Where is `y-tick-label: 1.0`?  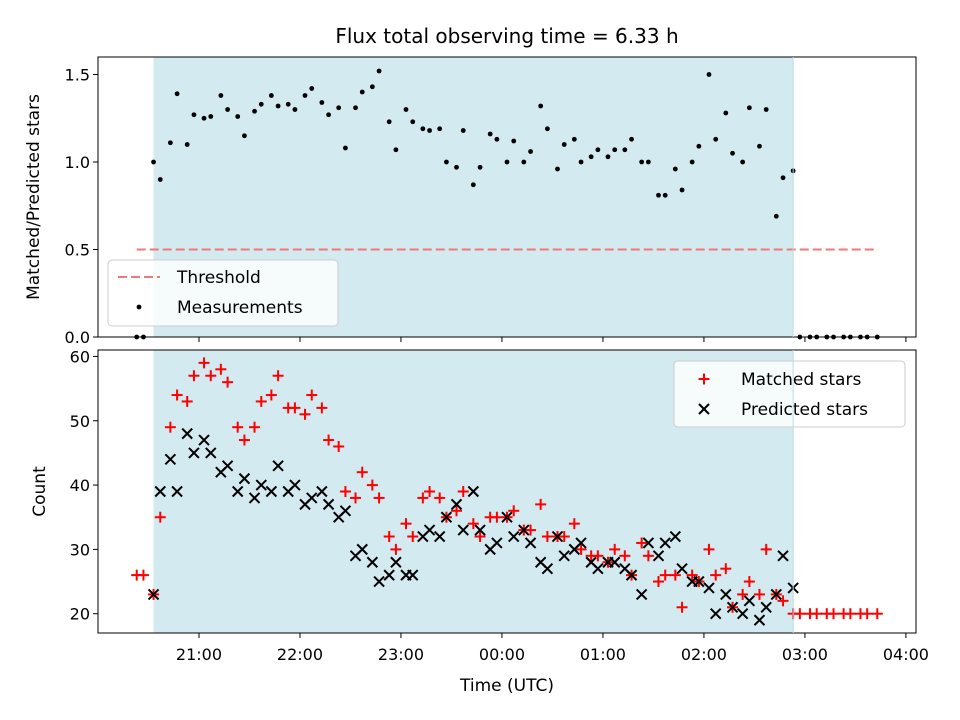
y-tick-label: 1.0 is located at coordinates (77, 162).